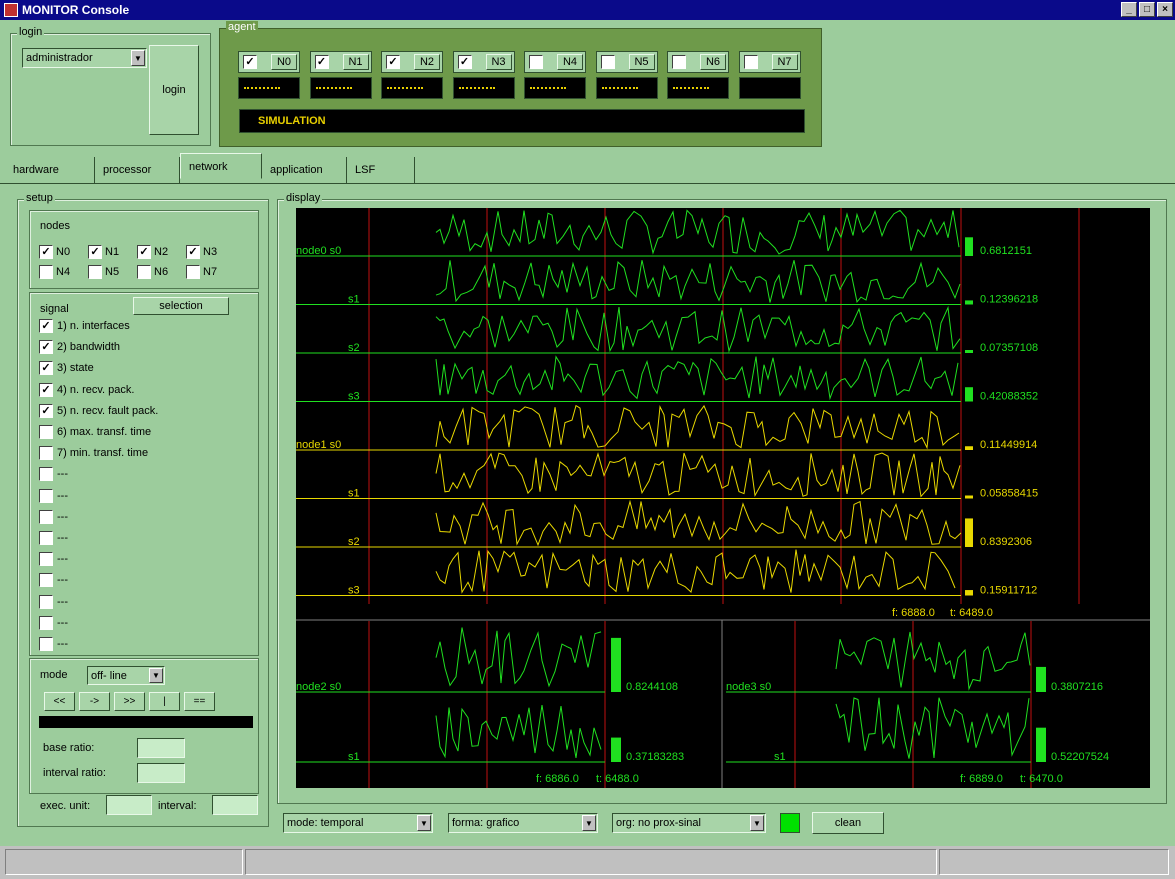 This screenshot has height=879, width=1175. I want to click on node-filter-n2: ✓ N2, so click(152, 252).